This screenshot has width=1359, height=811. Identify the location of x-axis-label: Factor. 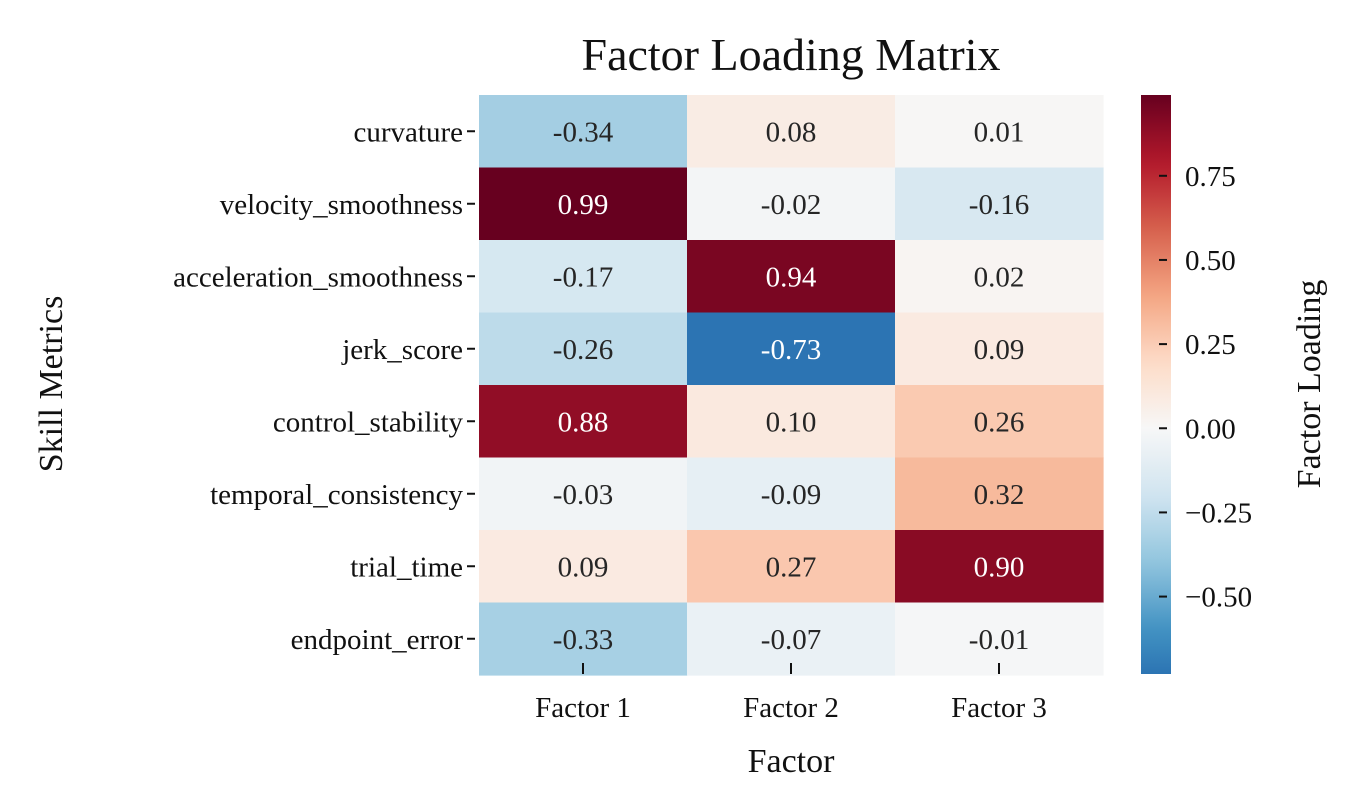
(792, 761).